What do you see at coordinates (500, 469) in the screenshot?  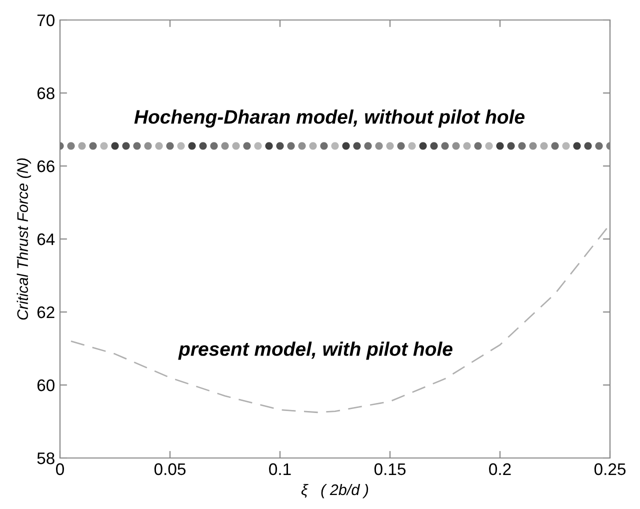 I see `x-tick-label: 0.2` at bounding box center [500, 469].